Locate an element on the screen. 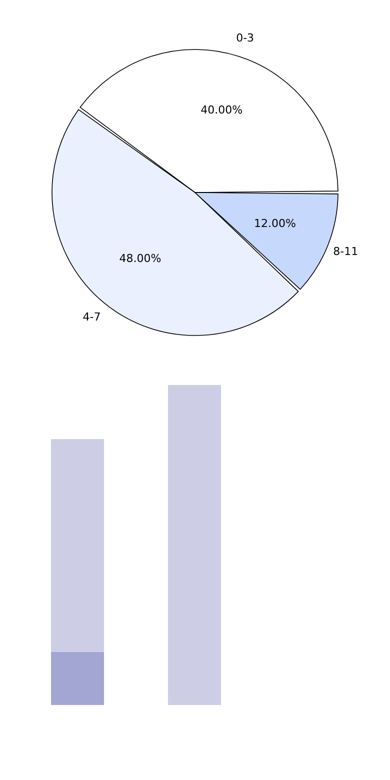 The width and height of the screenshot is (390, 780). slice-label: 4-7 is located at coordinates (91, 317).